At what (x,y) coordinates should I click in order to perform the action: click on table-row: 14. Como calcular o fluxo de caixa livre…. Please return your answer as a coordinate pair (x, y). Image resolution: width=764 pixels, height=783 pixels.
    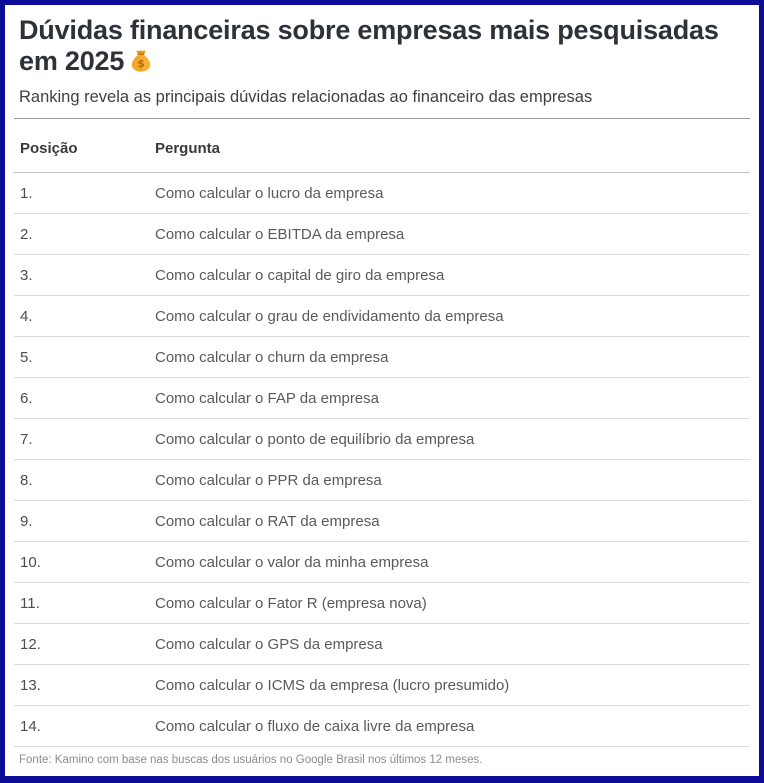
    Looking at the image, I should click on (382, 726).